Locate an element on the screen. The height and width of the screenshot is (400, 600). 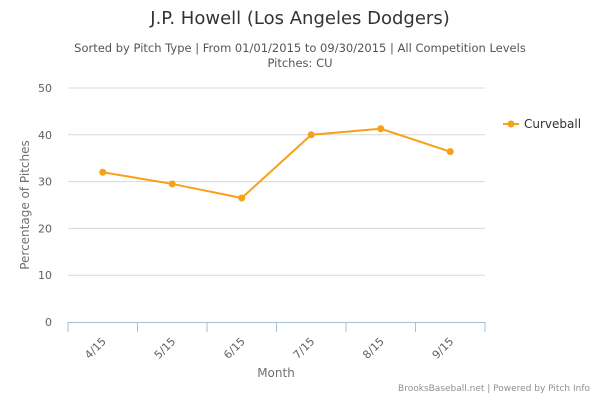
series-line is located at coordinates (276, 163).